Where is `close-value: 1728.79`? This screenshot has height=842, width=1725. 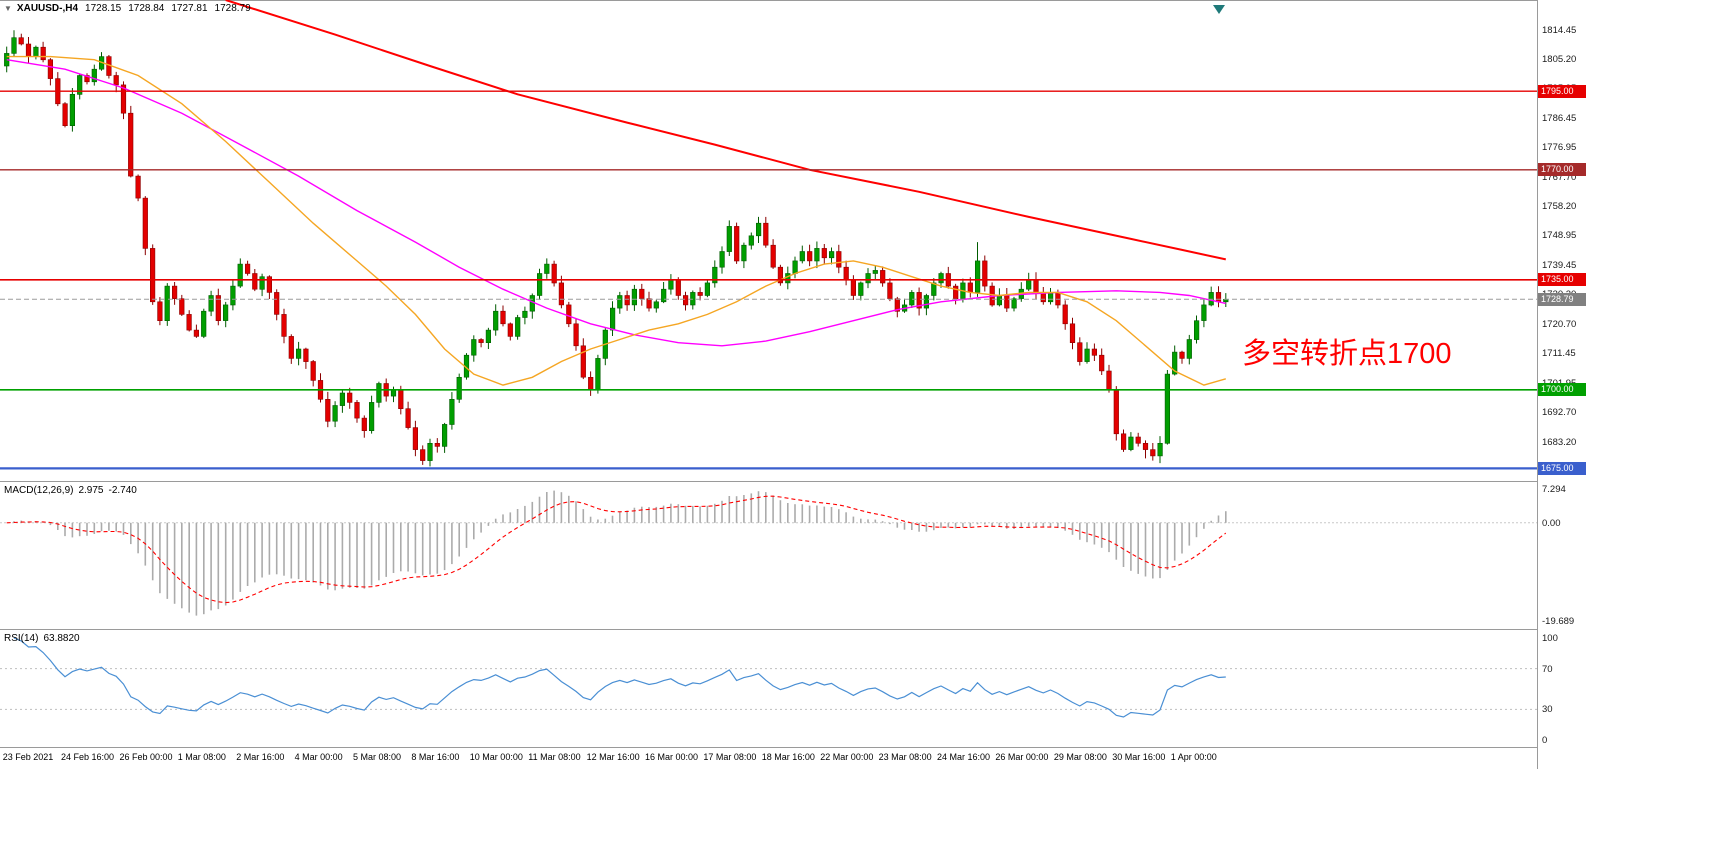 close-value: 1728.79 is located at coordinates (232, 8).